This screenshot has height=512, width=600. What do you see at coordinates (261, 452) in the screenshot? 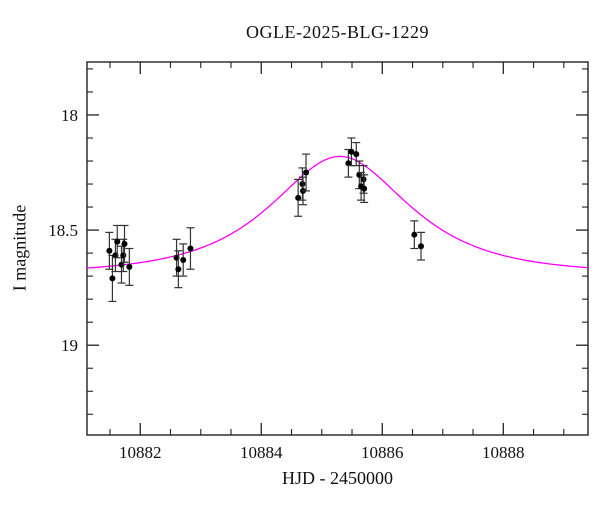
I see `x-tick-label: 10884` at bounding box center [261, 452].